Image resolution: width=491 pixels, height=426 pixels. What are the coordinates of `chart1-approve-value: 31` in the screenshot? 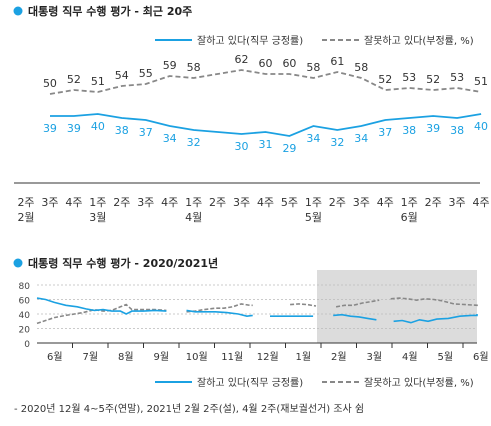 It's located at (266, 144).